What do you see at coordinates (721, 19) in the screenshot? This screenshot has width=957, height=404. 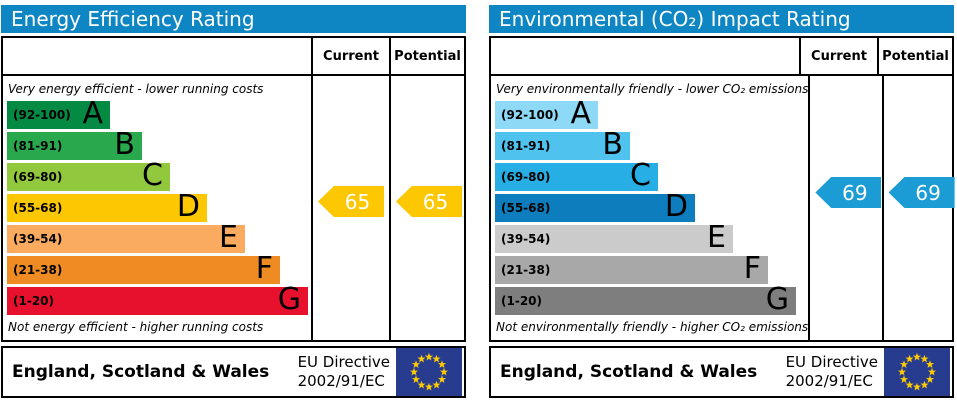 I see `panel-title: Environmental (CO₂) Impact Rating` at bounding box center [721, 19].